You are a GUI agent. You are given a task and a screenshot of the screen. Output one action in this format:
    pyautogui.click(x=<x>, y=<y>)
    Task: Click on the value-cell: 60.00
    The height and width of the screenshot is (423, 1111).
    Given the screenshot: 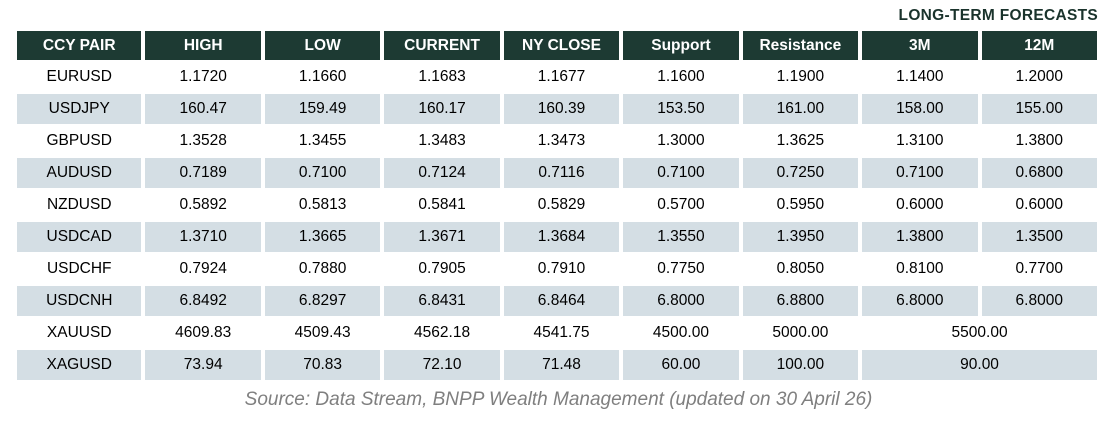 What is the action you would take?
    pyautogui.click(x=681, y=365)
    